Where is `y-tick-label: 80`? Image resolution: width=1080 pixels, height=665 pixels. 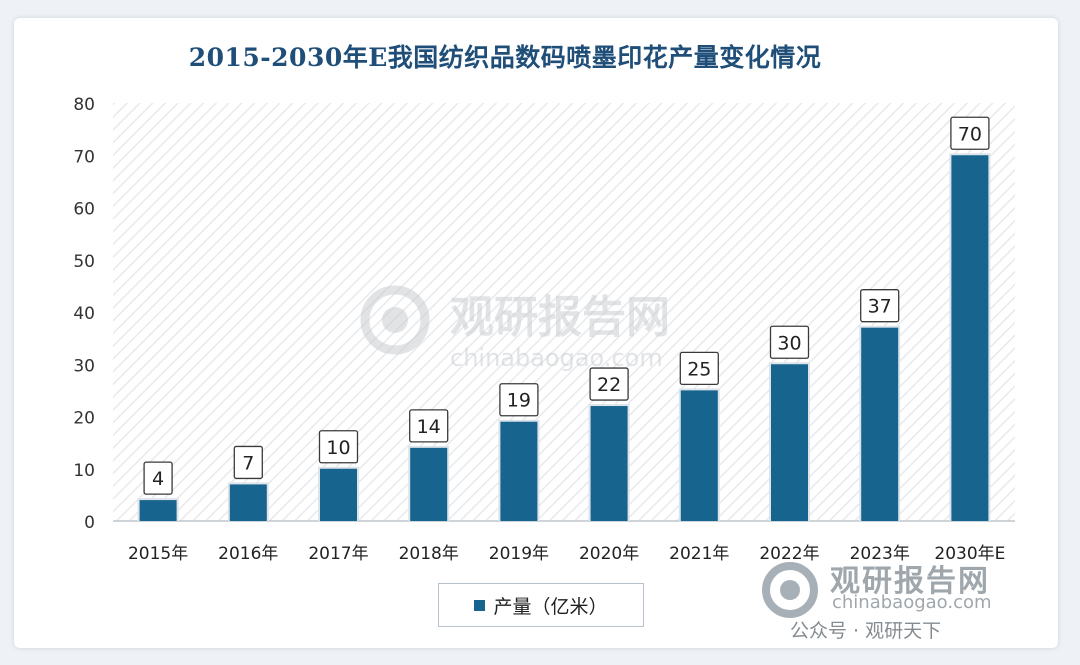 y-tick-label: 80 is located at coordinates (84, 105).